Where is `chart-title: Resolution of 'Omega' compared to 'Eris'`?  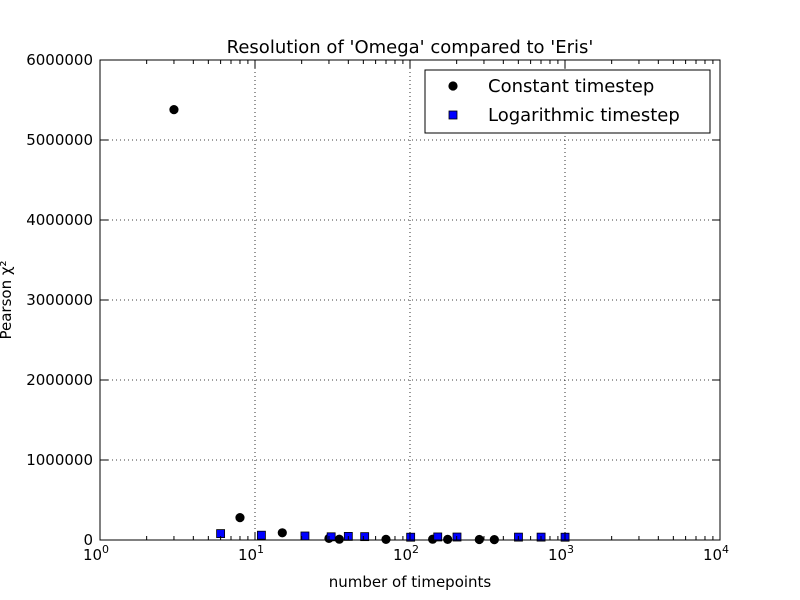 chart-title: Resolution of 'Omega' compared to 'Eris' is located at coordinates (410, 47).